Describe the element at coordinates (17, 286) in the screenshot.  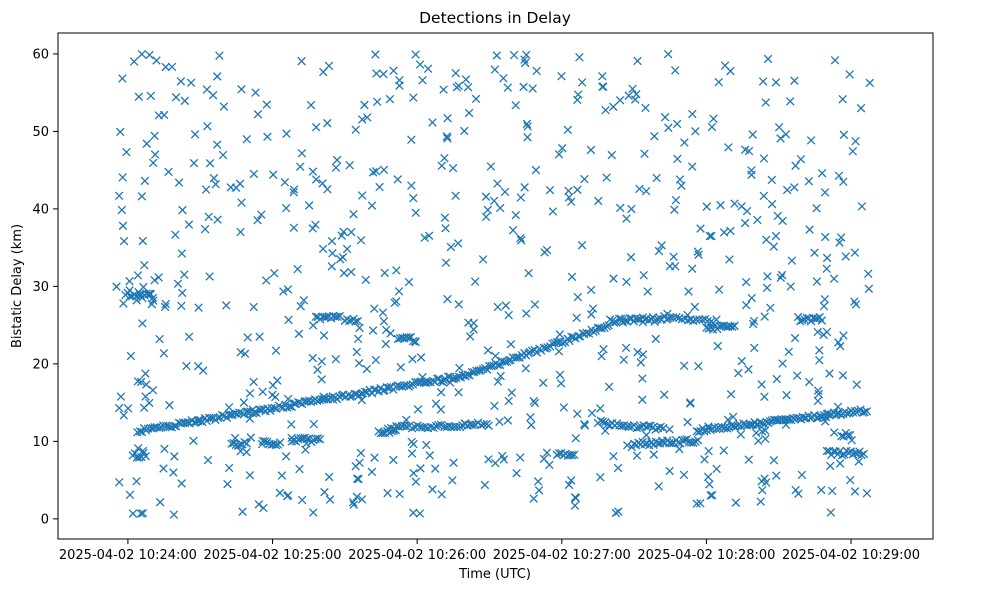
I see `y-axis-label: Bistatic Delay (km)` at that location.